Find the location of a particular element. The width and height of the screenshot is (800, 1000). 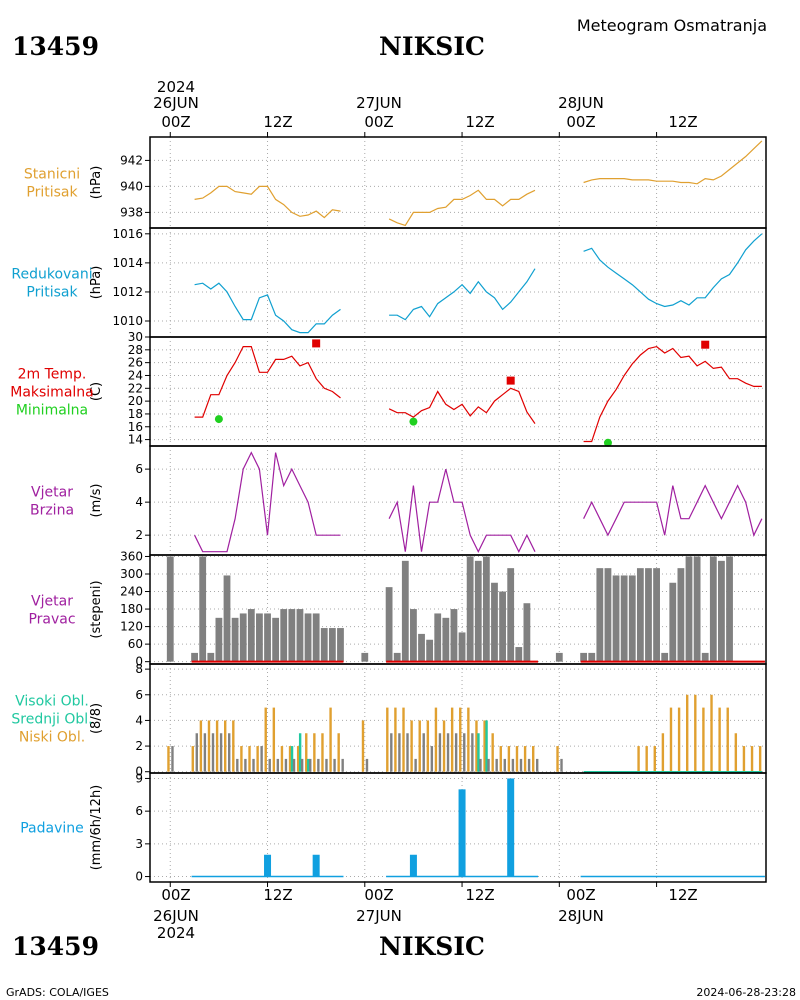

reduced-pressure-ytick-label-2: 1014 is located at coordinates (127, 263).